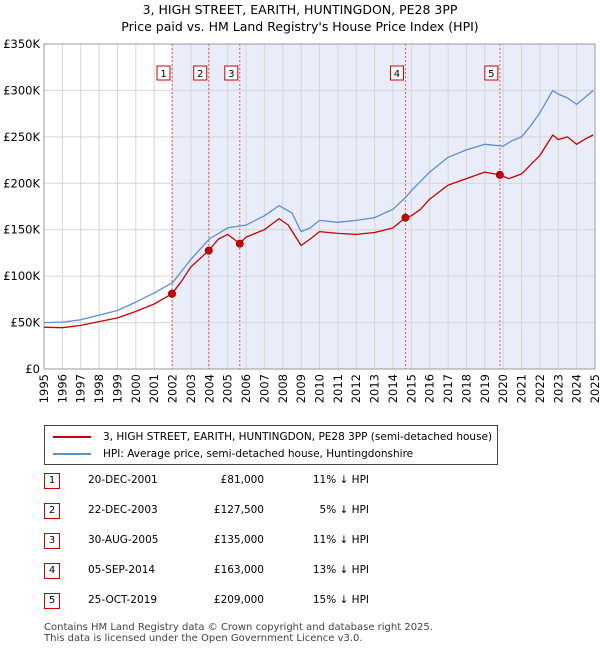 The width and height of the screenshot is (600, 650). What do you see at coordinates (411, 388) in the screenshot?
I see `x-tick-label: 2015` at bounding box center [411, 388].